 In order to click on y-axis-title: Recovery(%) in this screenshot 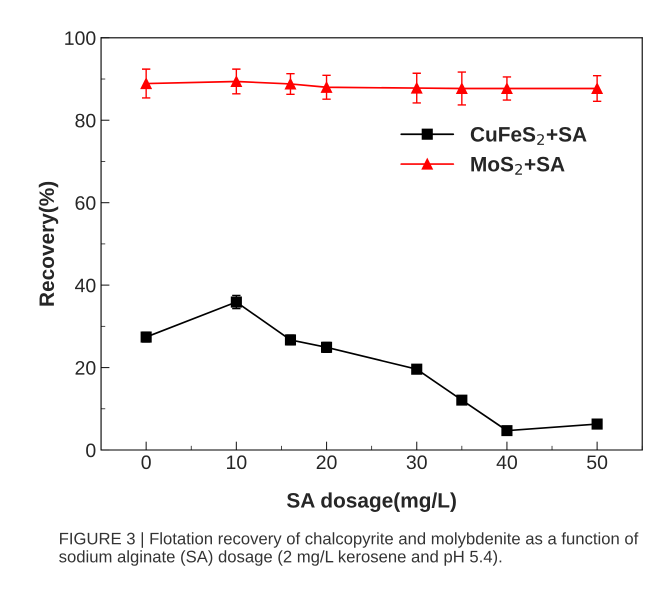, I will do `click(48, 244)`.